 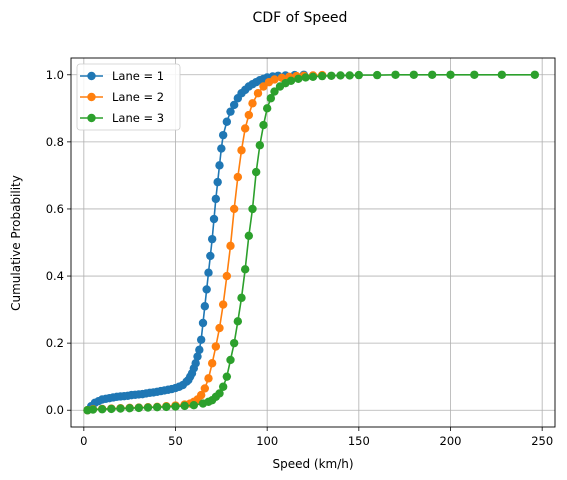 I want to click on y-tick-label: 0.6, so click(x=55, y=209).